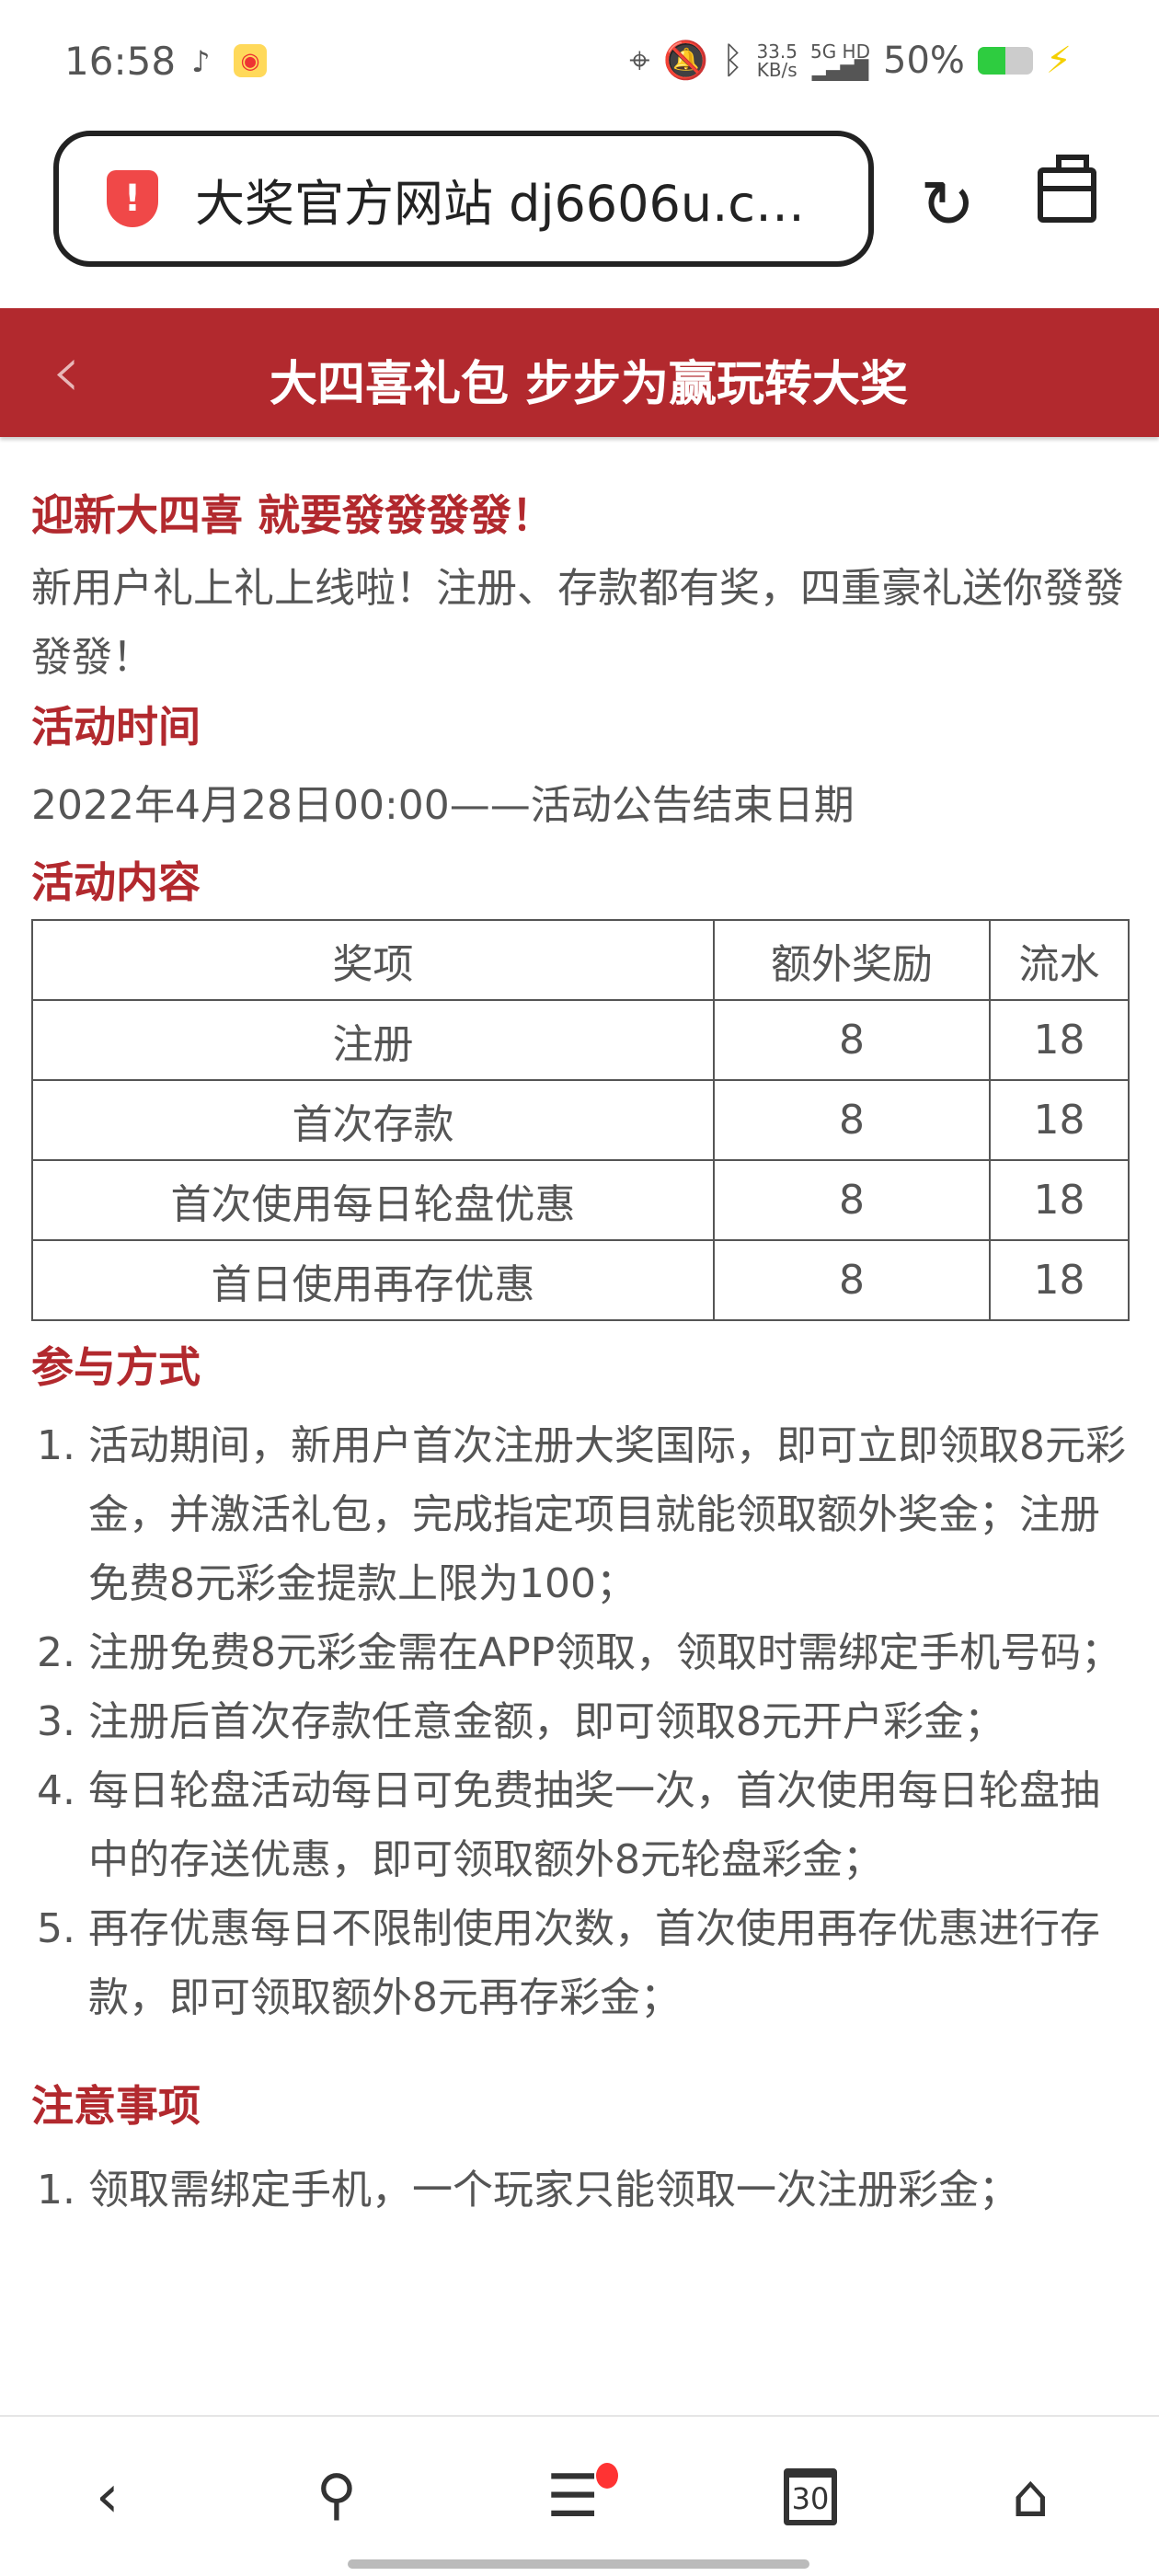 The height and width of the screenshot is (2576, 1159). I want to click on intro-heading: 迎新大四喜 就要發發發發！, so click(293, 515).